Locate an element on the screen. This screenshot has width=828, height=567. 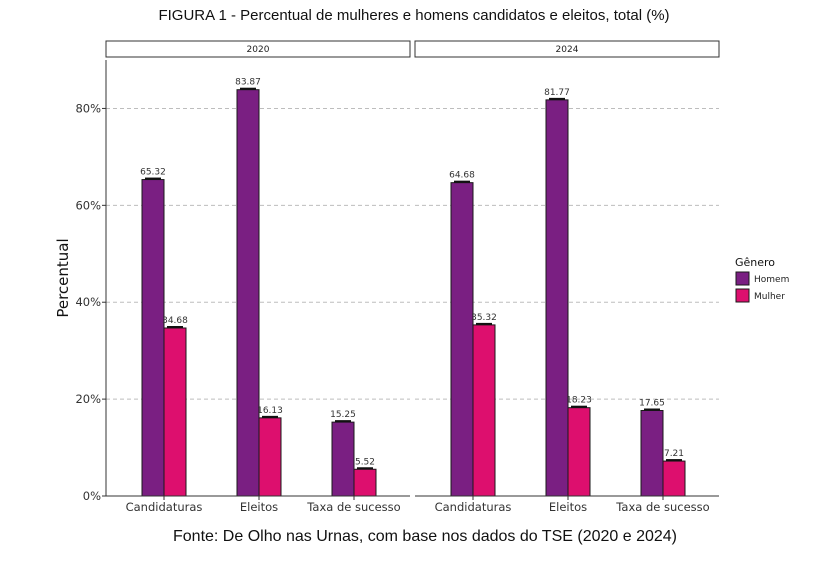
data-label: 83.87 is located at coordinates (248, 83).